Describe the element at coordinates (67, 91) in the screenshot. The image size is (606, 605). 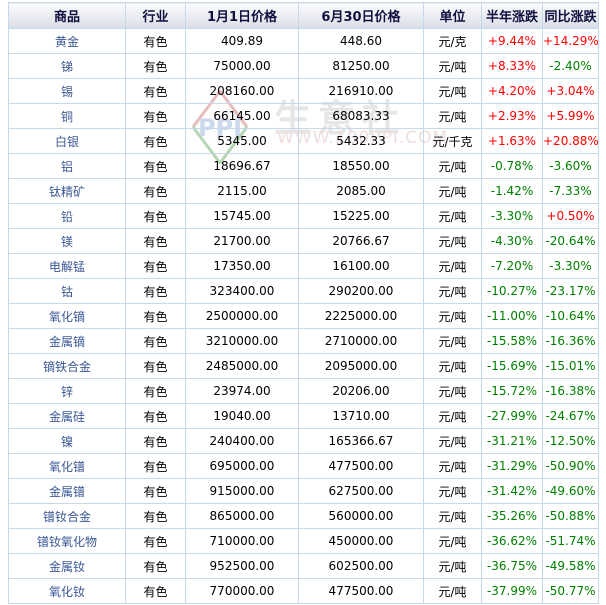
I see `product-link: 锡` at that location.